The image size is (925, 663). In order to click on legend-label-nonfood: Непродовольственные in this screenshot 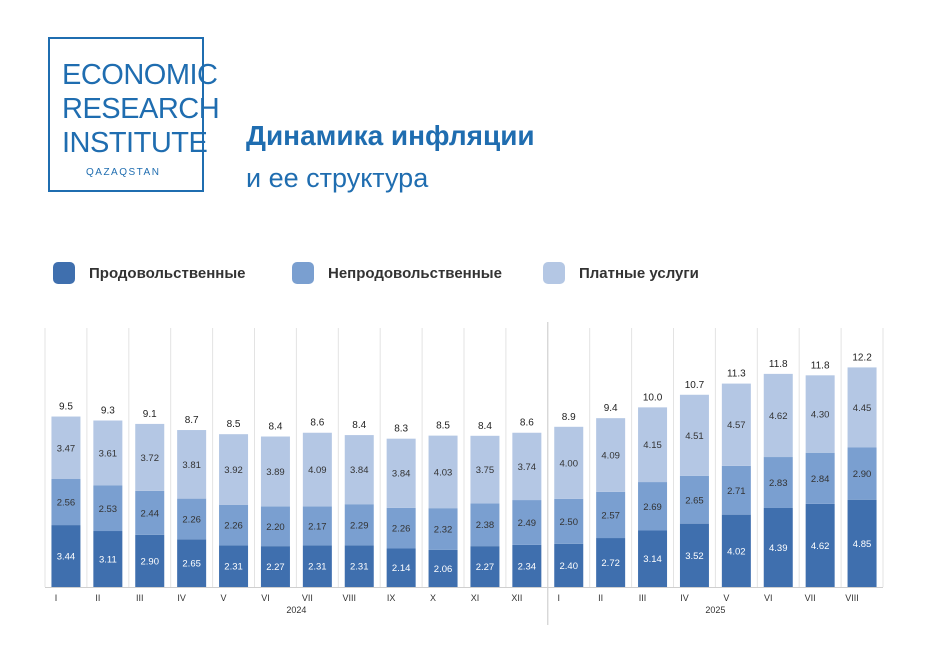, I will do `click(415, 273)`.